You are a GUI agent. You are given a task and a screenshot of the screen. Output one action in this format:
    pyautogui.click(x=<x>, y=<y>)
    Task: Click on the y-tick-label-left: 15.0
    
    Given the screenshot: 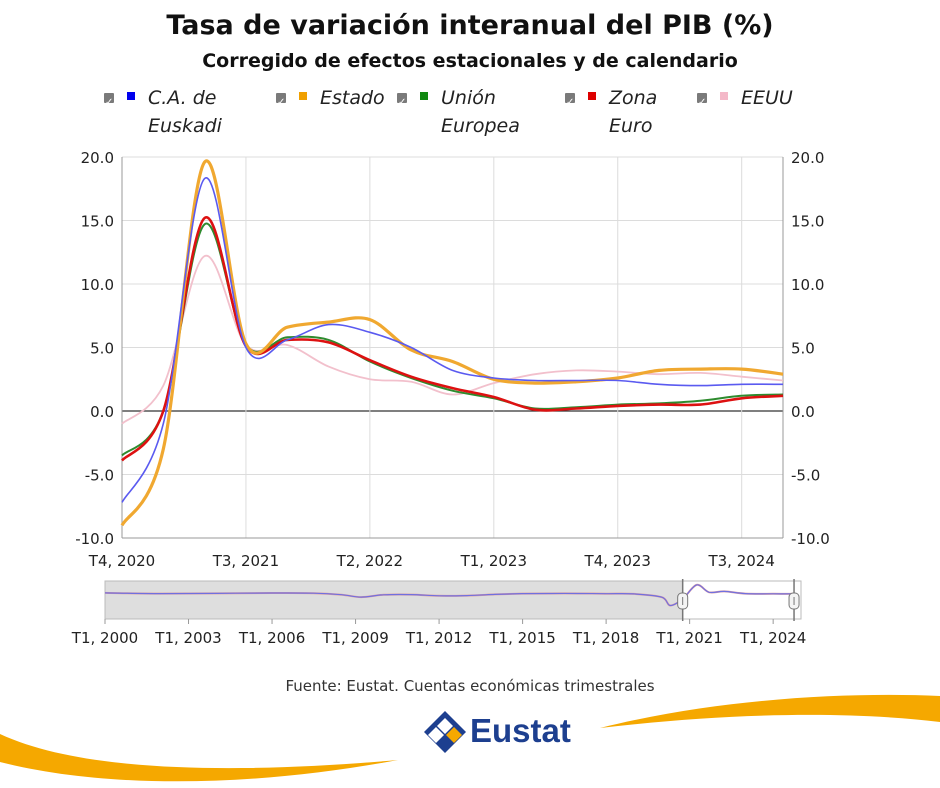 What is the action you would take?
    pyautogui.click(x=97, y=222)
    